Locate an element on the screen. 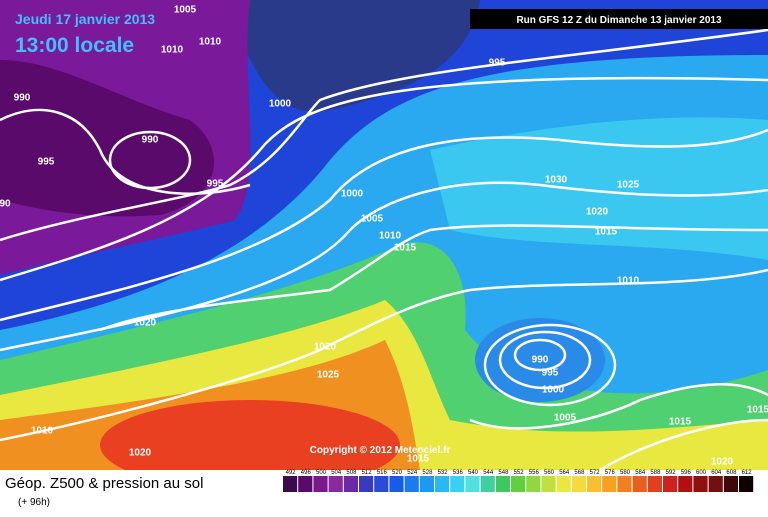 The height and width of the screenshot is (517, 768). scale-label: 556 is located at coordinates (534, 473).